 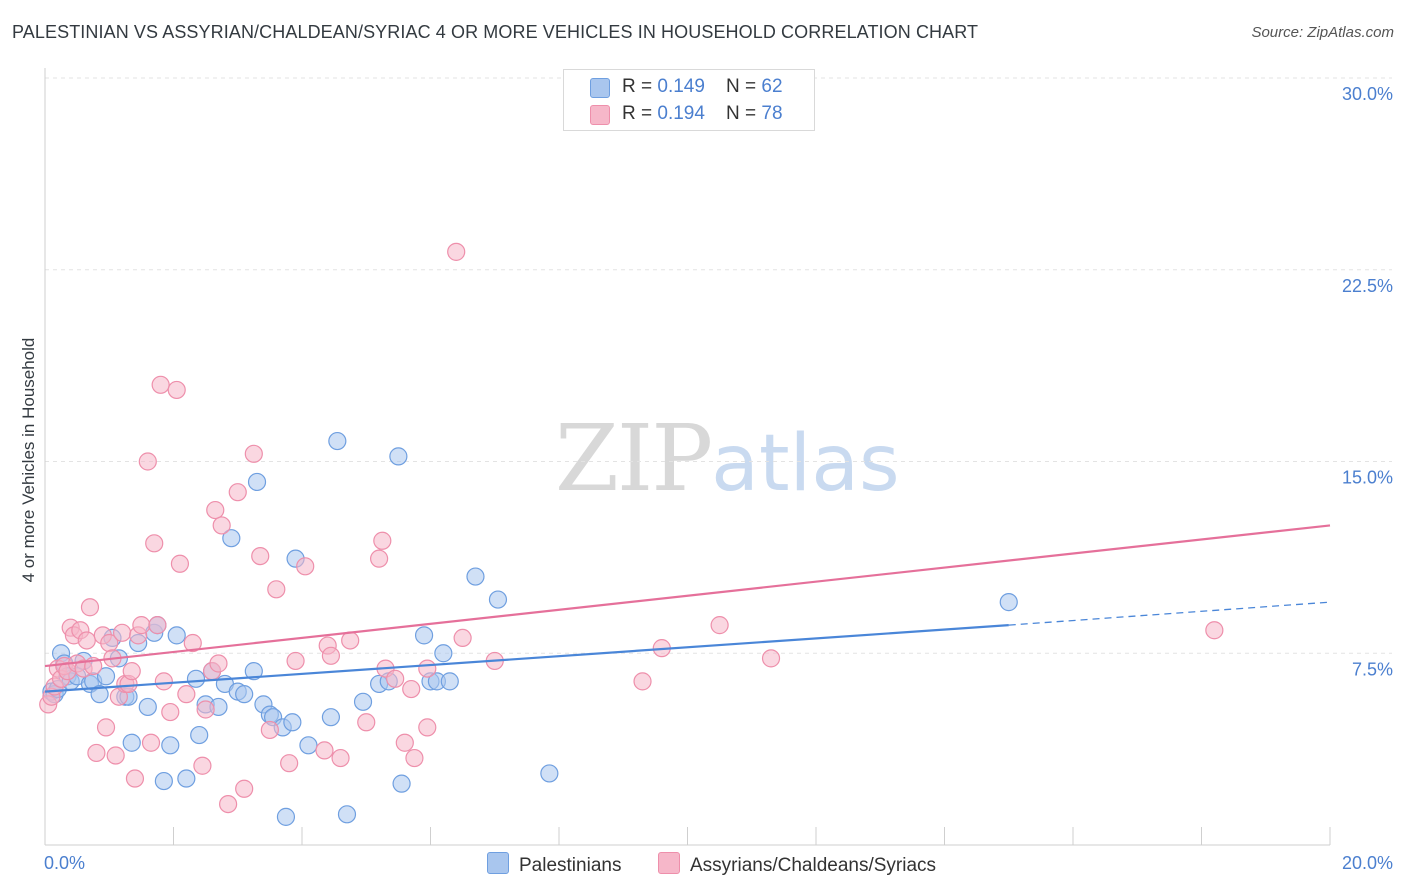 What do you see at coordinates (681, 113) in the screenshot?
I see `legend-r-value: 0.194` at bounding box center [681, 113].